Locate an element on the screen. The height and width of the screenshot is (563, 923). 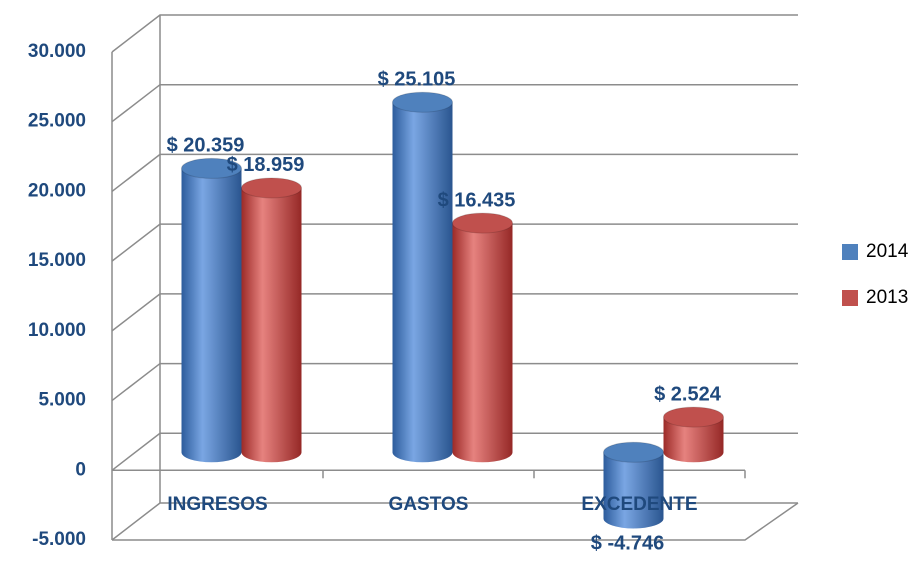
x-tick-label: INGRESOS is located at coordinates (217, 504).